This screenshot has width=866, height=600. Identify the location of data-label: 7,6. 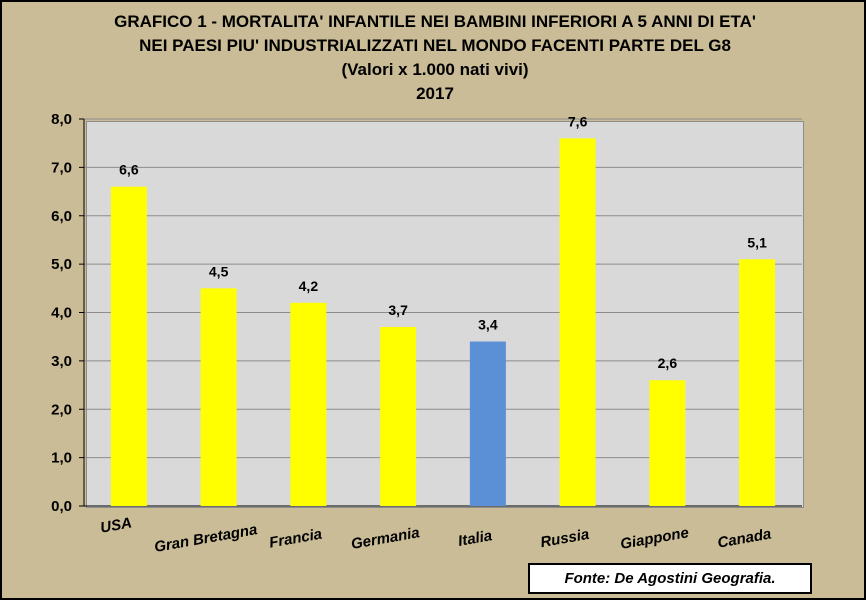
(578, 121).